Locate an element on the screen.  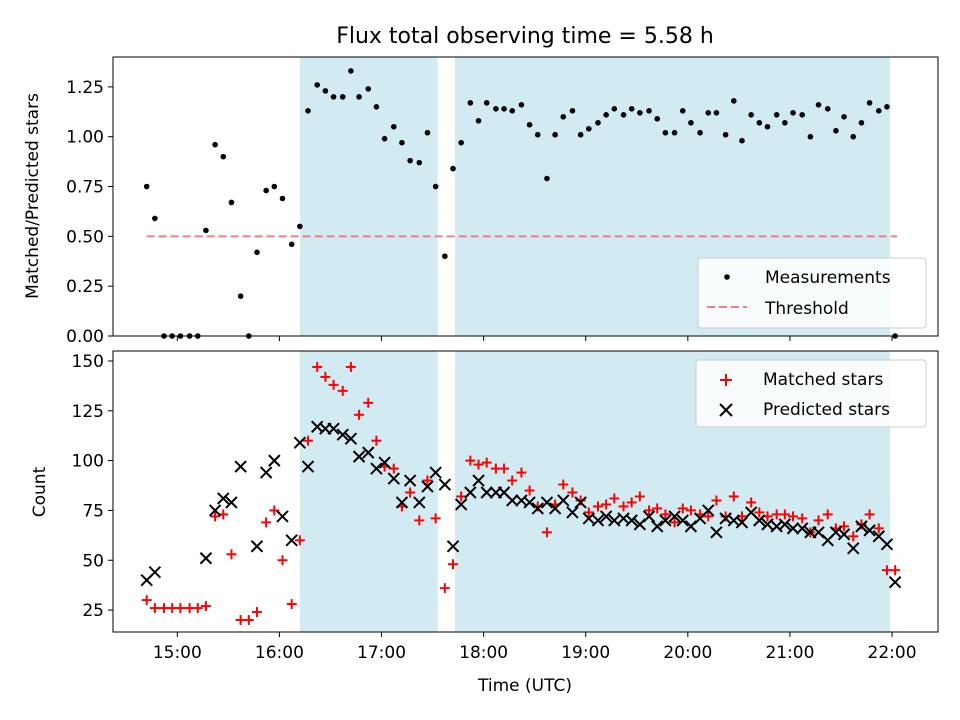
xtick-label: 18:00 is located at coordinates (483, 653).